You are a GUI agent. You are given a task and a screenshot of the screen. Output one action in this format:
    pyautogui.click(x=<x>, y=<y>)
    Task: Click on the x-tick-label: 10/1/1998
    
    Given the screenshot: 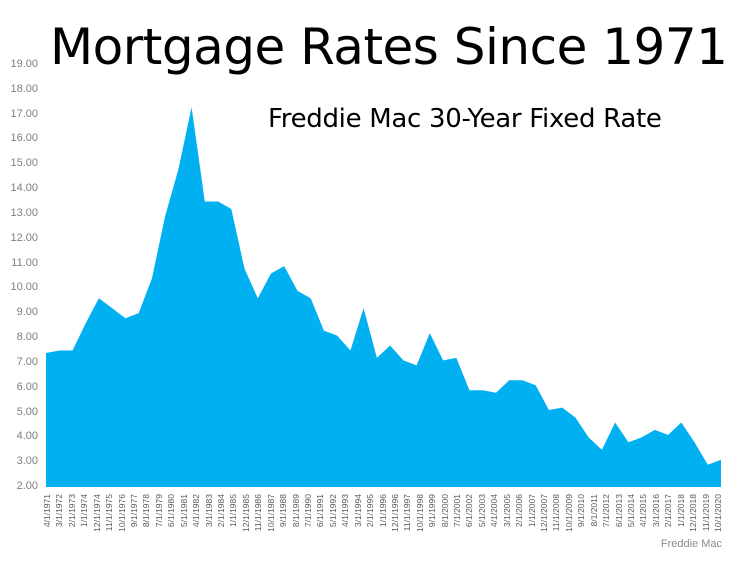 What is the action you would take?
    pyautogui.click(x=419, y=513)
    